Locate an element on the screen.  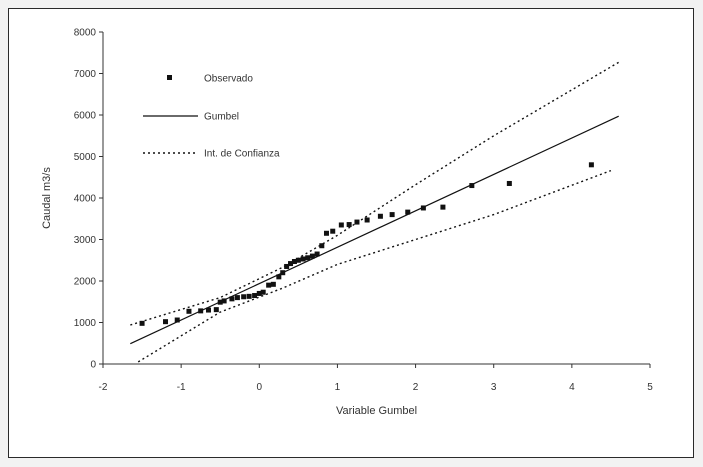
legend-label: Int. de Confianza is located at coordinates (242, 154).